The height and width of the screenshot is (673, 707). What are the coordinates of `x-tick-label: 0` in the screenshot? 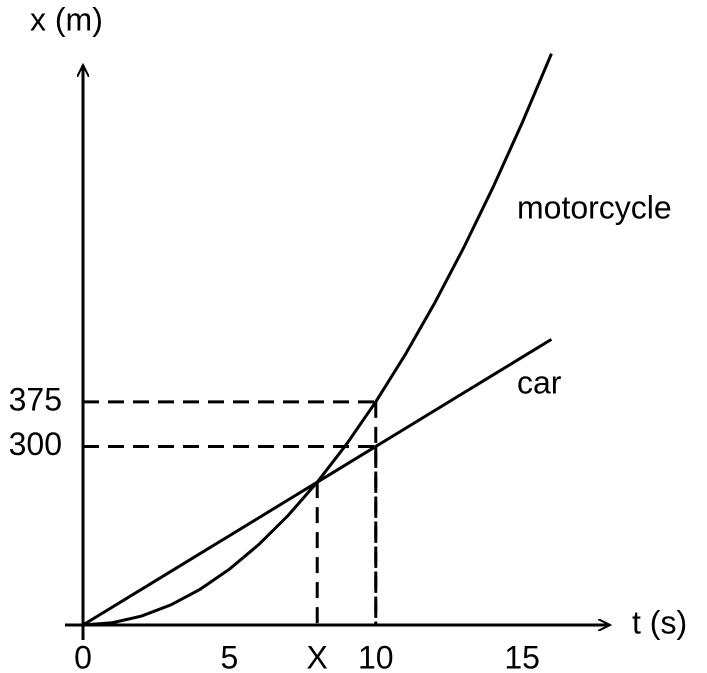 It's located at (83, 656).